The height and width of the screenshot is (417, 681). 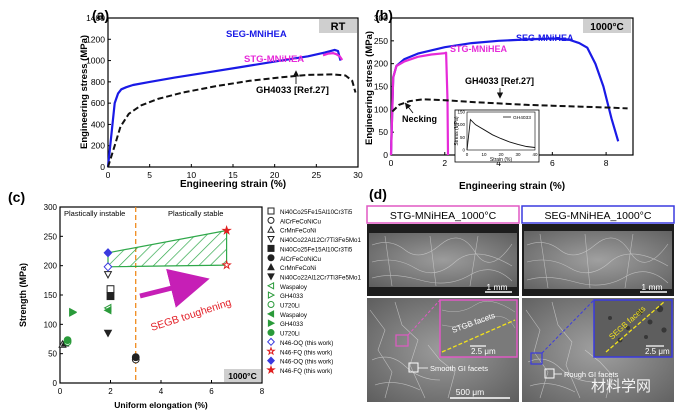 I want to click on panel-b-series-2-line, so click(x=509, y=105).